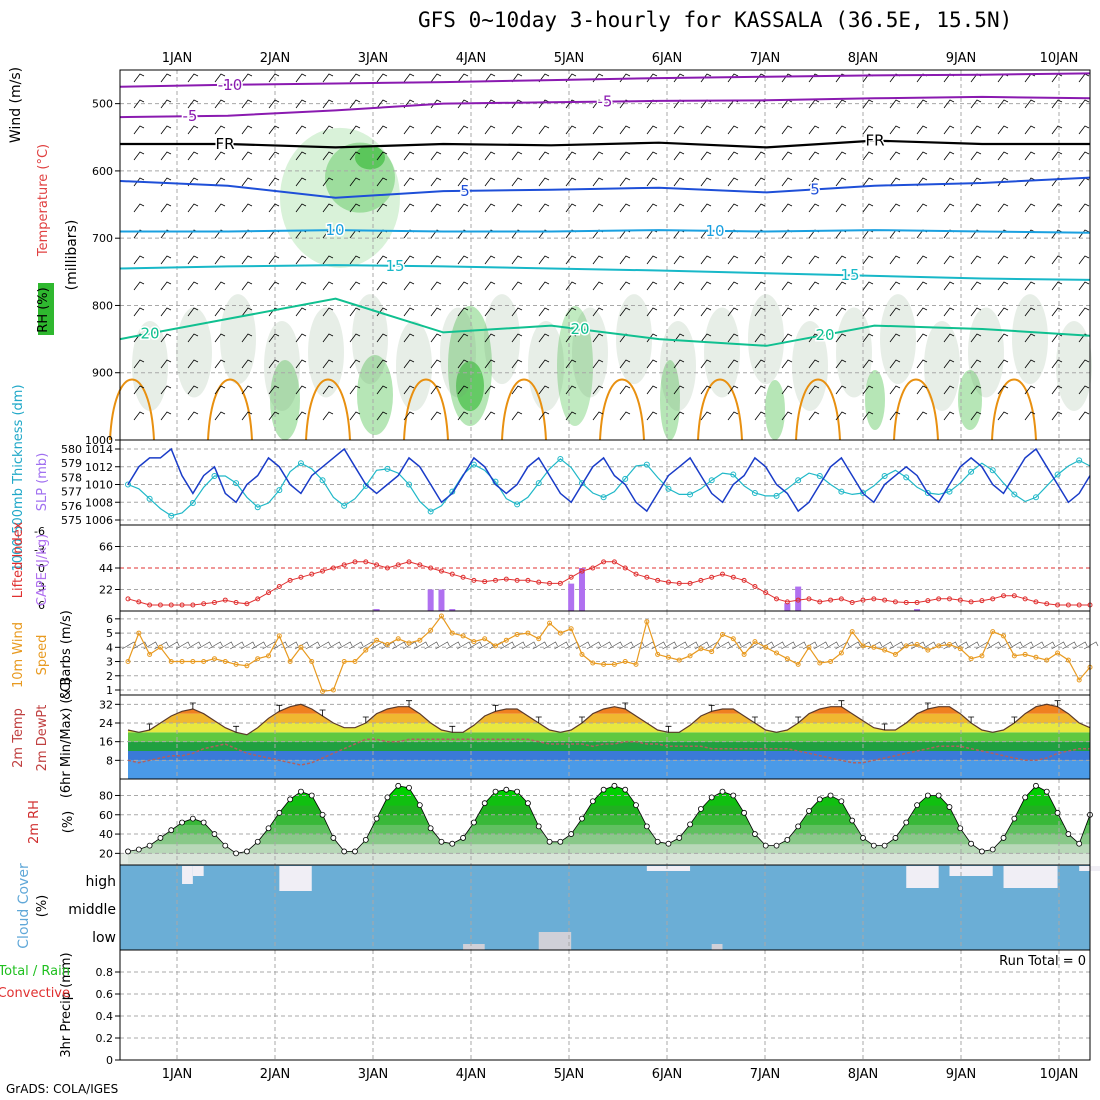  What do you see at coordinates (971, 719) in the screenshot?
I see `temp-max-marker` at bounding box center [971, 719].